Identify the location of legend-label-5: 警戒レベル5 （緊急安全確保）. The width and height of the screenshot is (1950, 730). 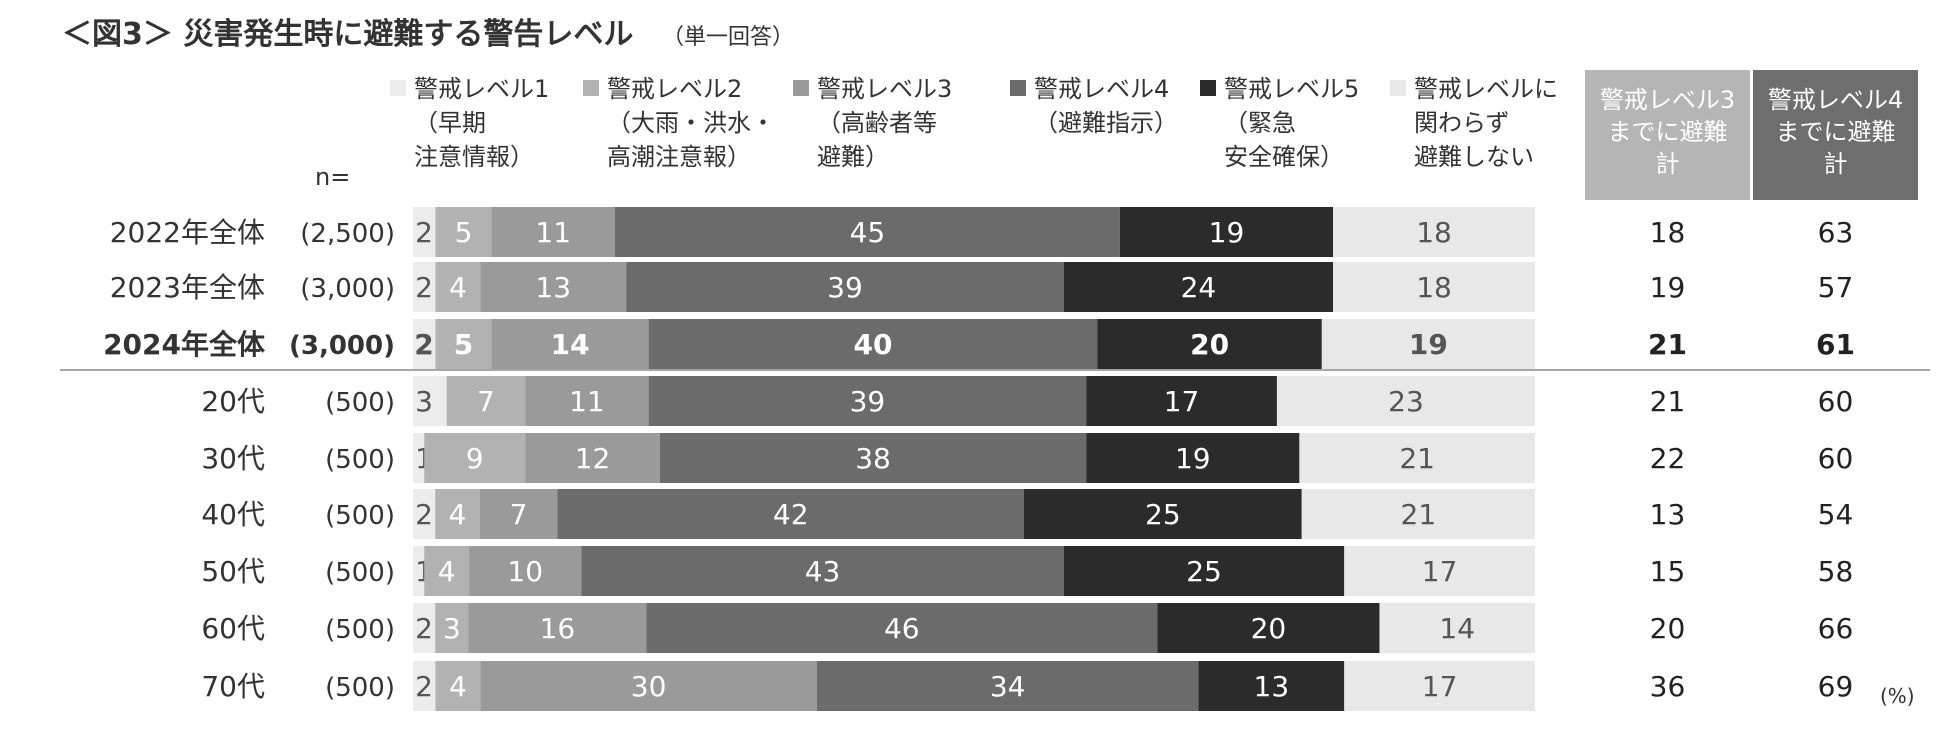
(1291, 123).